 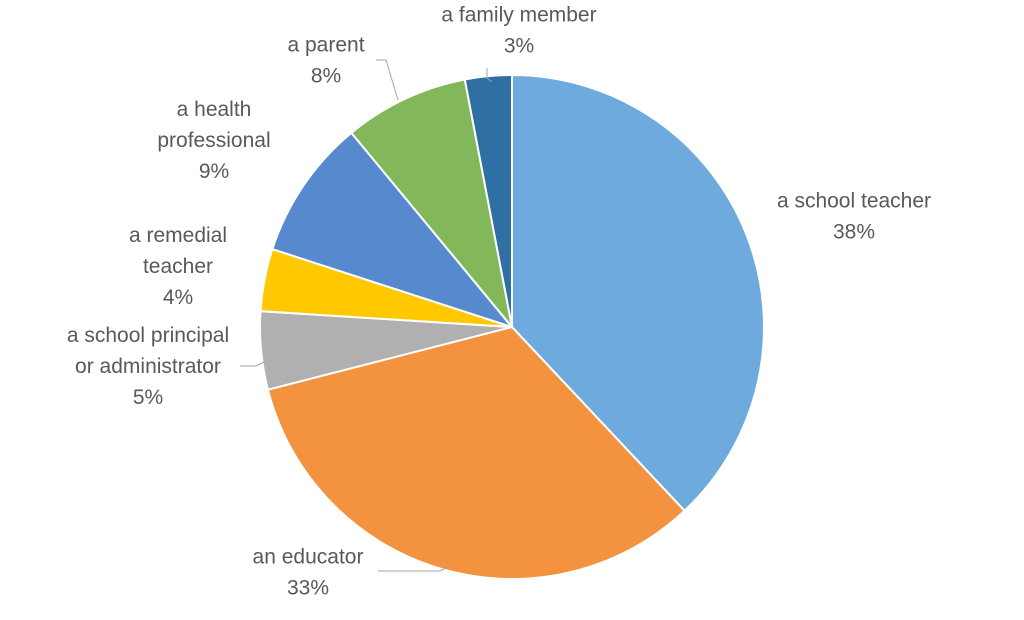 What do you see at coordinates (489, 75) in the screenshot?
I see `leader-line-a-family-member` at bounding box center [489, 75].